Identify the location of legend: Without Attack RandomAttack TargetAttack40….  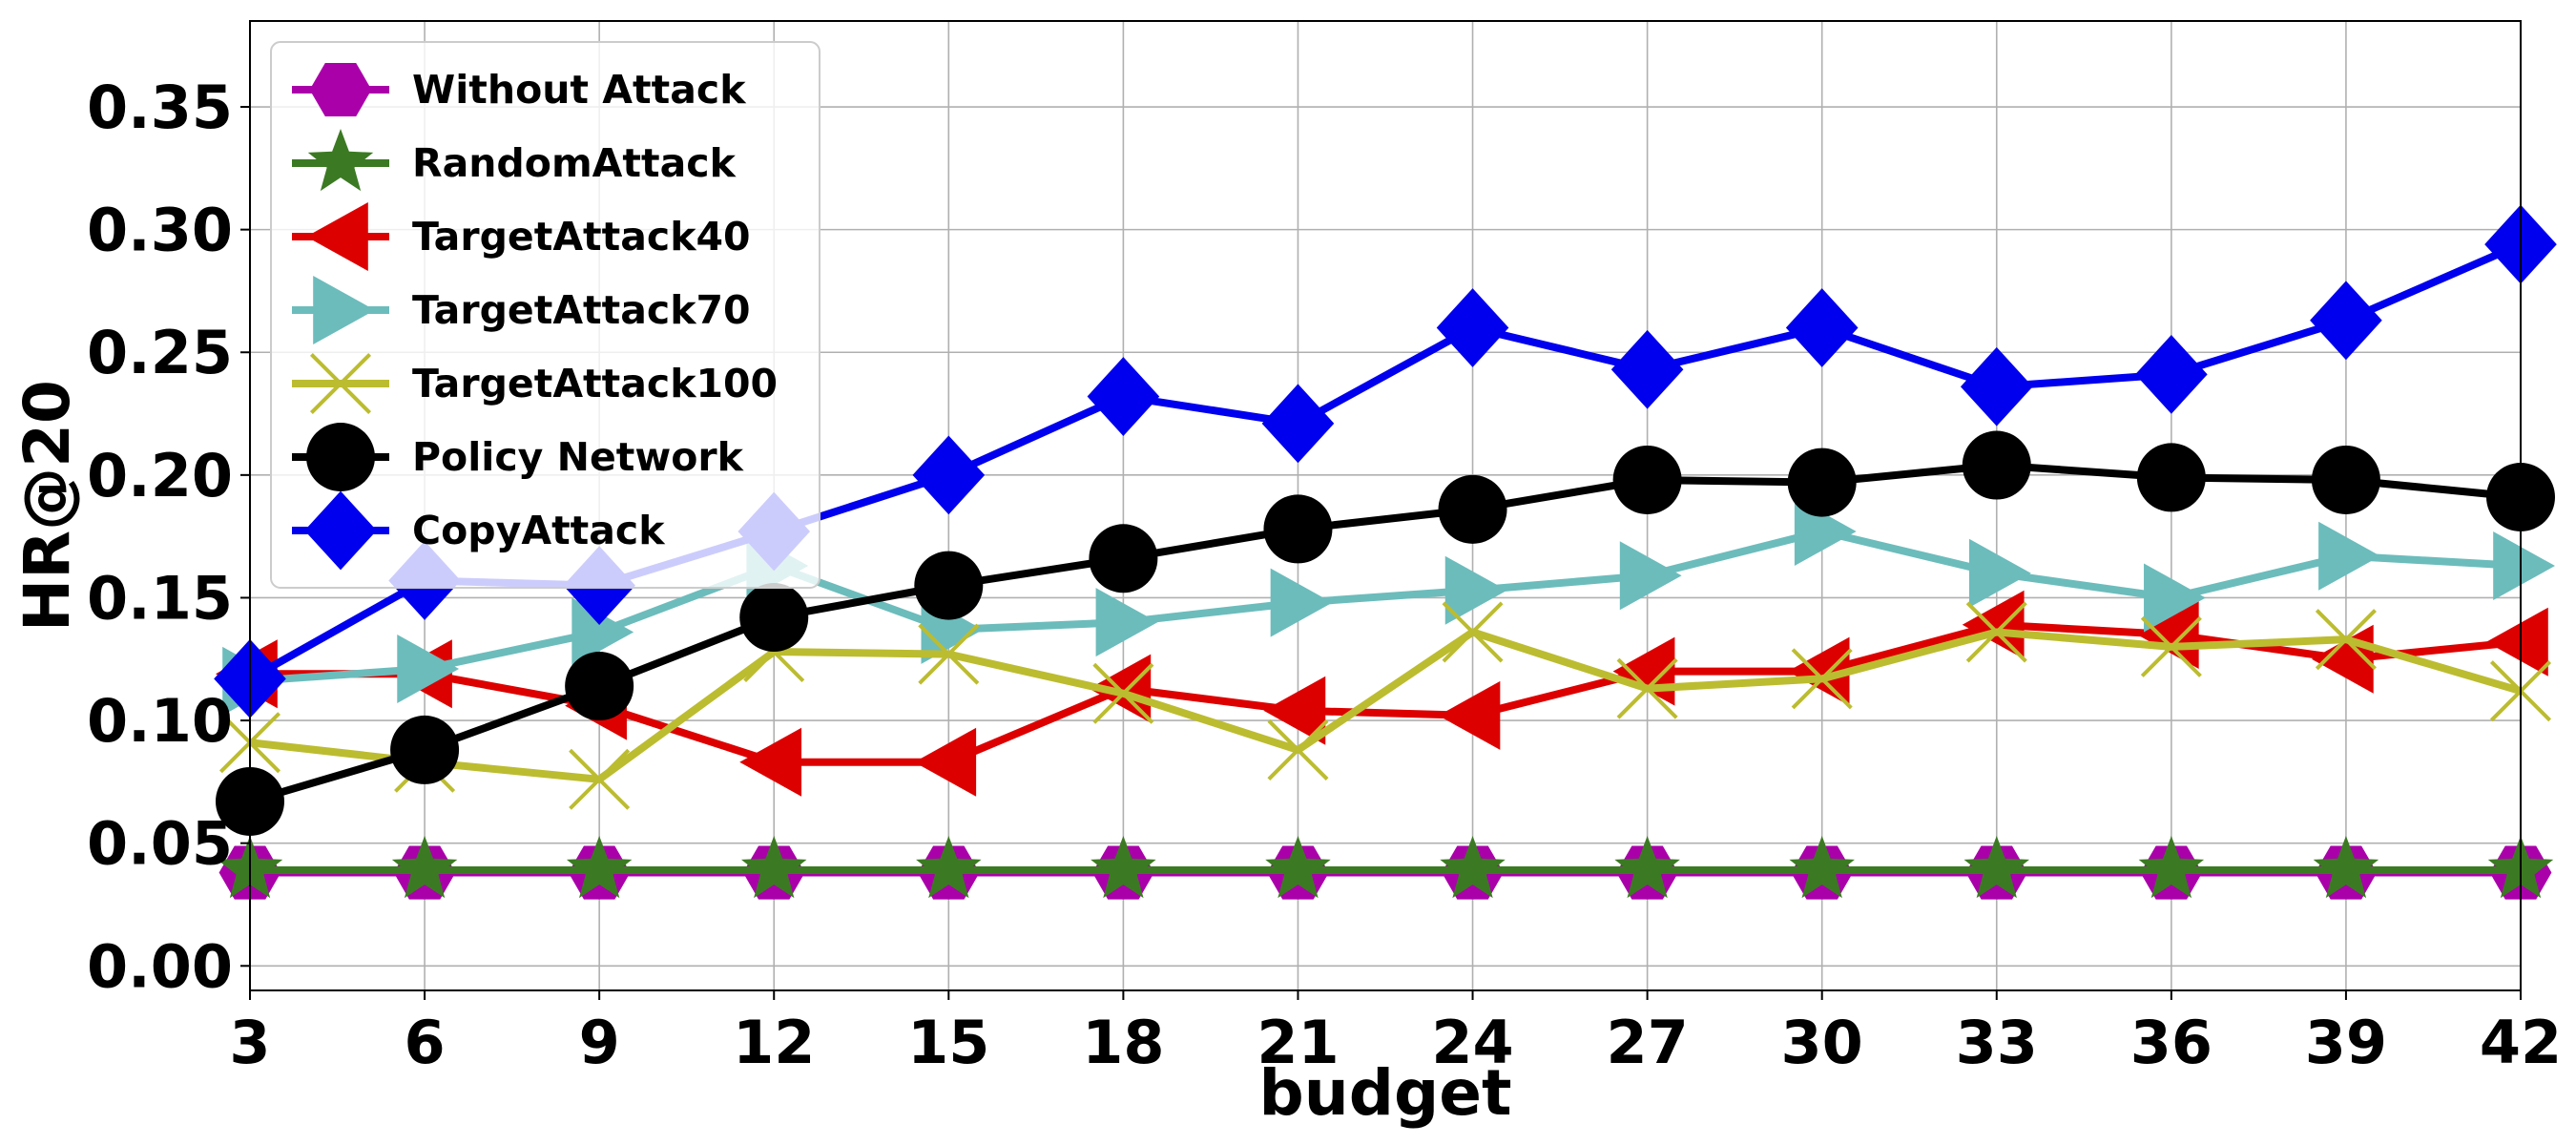
(545, 315).